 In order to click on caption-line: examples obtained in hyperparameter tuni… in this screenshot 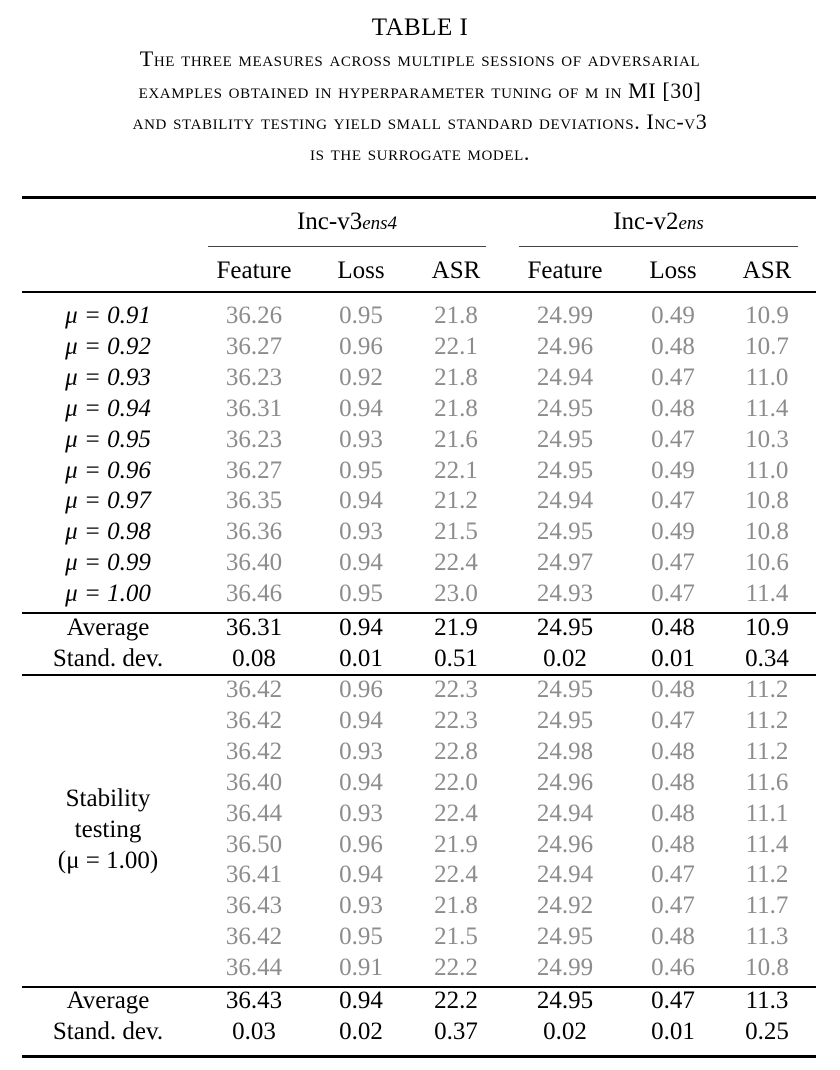, I will do `click(420, 90)`.